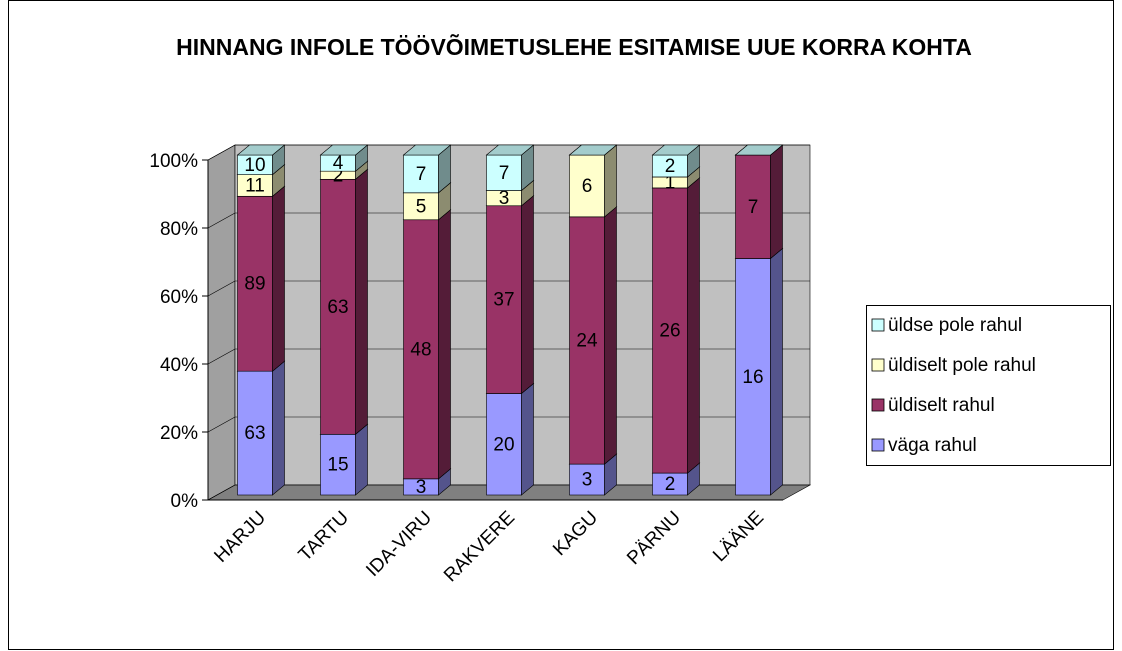  Describe the element at coordinates (670, 182) in the screenshot. I see `data-label: 1` at that location.